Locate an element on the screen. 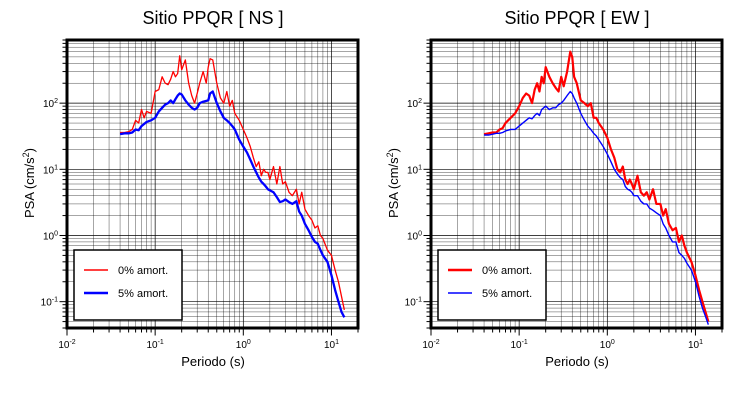 The image size is (730, 405). chart-title: Sitio PPQR [ EW ] is located at coordinates (576, 18).